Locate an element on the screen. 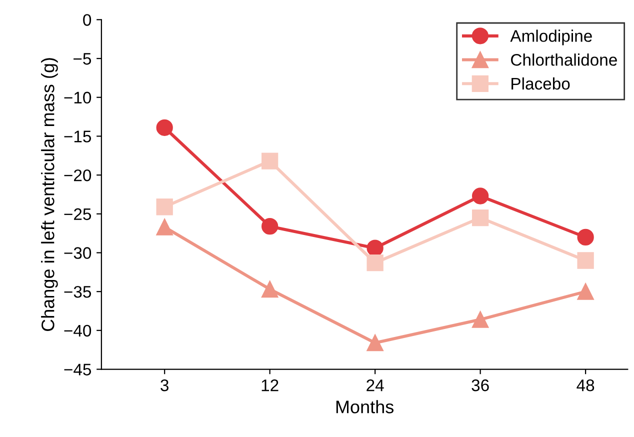  legend-label: Placebo is located at coordinates (541, 83).